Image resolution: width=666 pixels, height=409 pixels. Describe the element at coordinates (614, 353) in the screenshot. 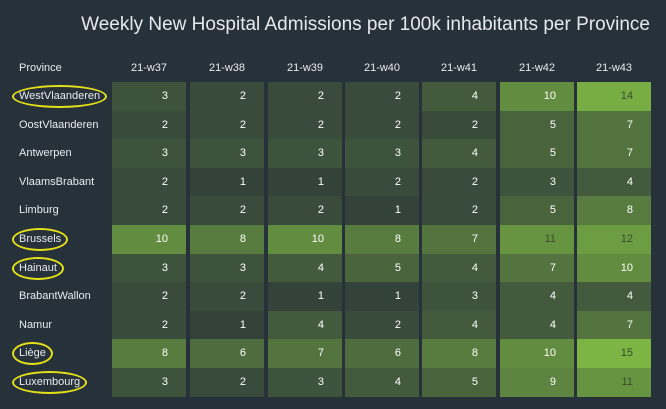

I see `heatmap-cell: 15` at that location.